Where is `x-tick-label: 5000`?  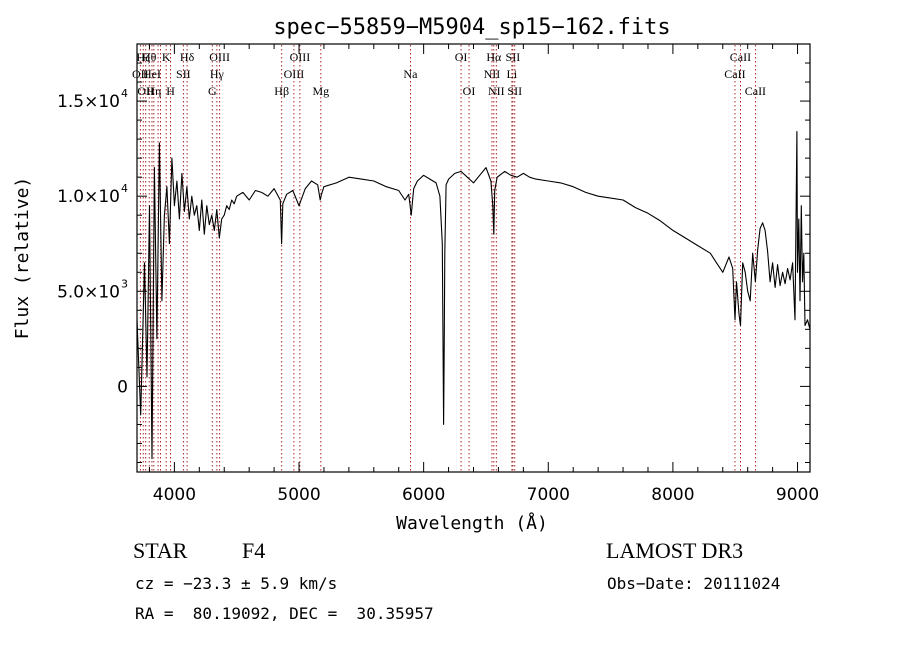
x-tick-label: 5000 is located at coordinates (298, 495).